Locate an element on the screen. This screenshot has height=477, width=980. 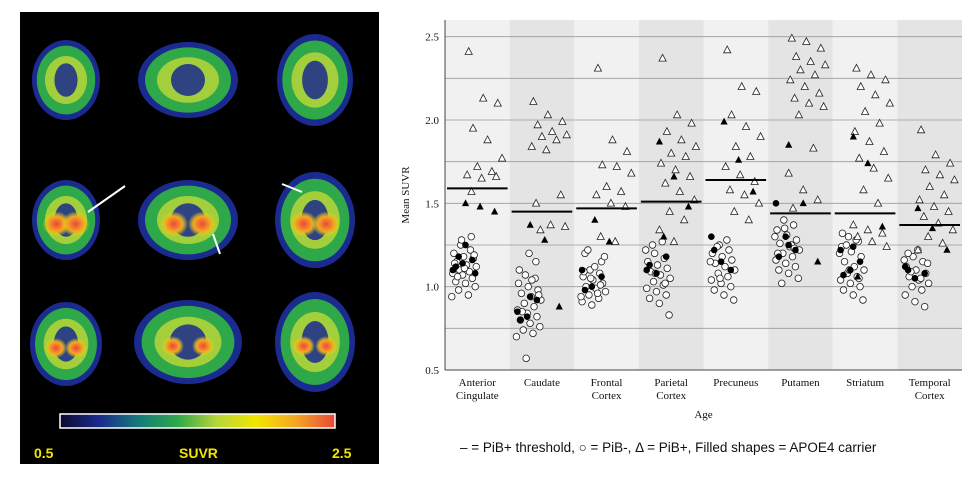
suvr-colorbar is located at coordinates (197, 421).